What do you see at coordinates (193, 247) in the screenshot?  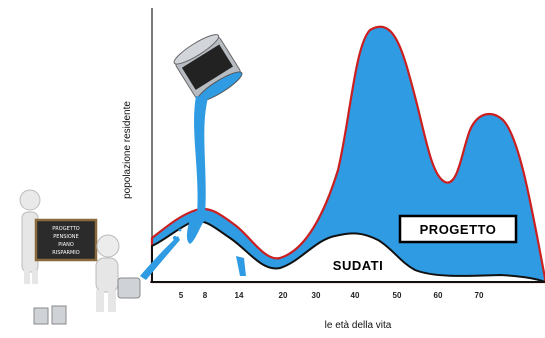 I see `paint-splash` at bounding box center [193, 247].